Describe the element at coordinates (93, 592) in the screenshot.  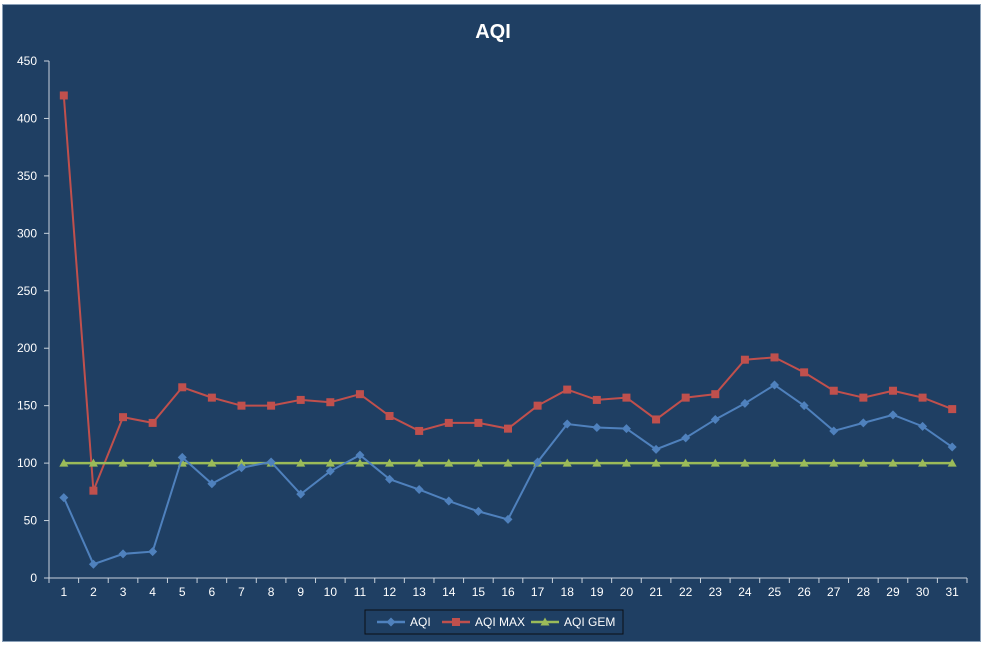
I see `x-tick-label: 2` at that location.